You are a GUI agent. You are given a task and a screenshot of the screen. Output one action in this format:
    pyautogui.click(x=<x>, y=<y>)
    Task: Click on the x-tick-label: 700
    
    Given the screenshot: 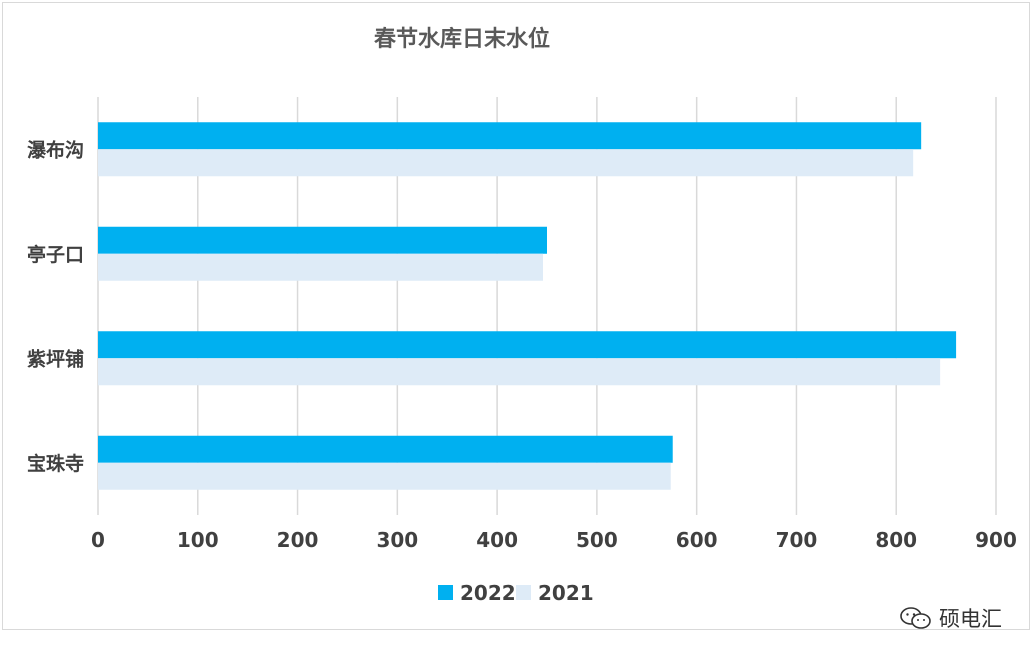 What is the action you would take?
    pyautogui.click(x=797, y=540)
    